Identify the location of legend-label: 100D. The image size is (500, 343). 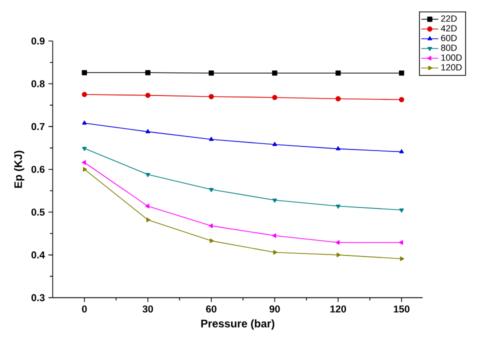
(451, 57).